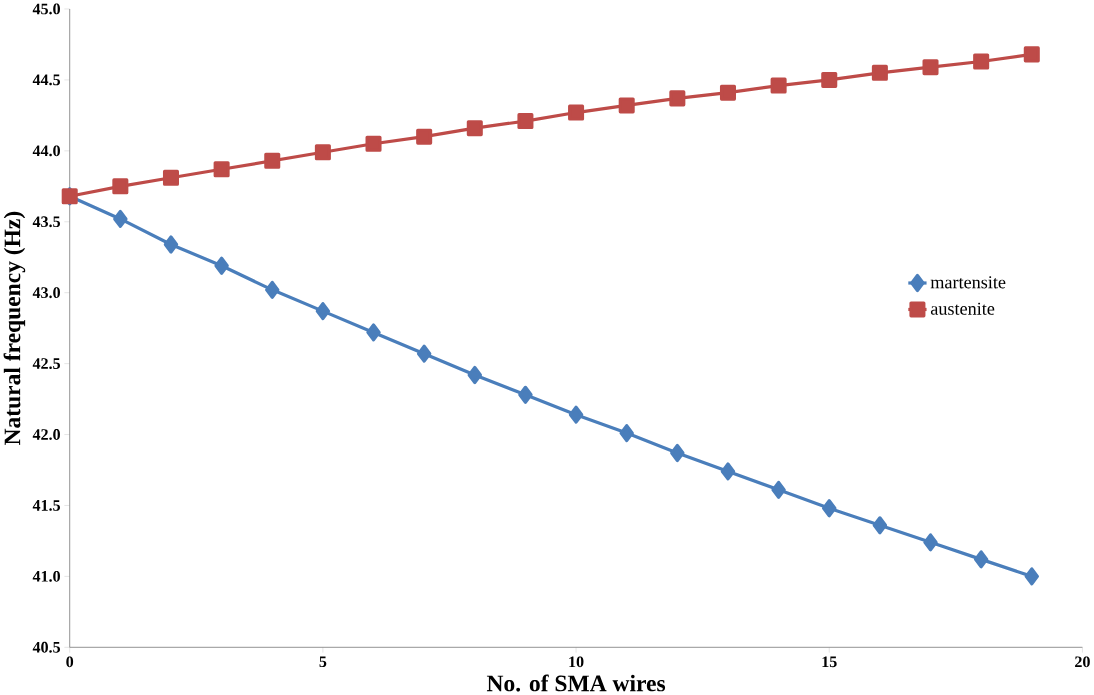 This screenshot has height=695, width=1094. I want to click on x-tick-label: 0, so click(70, 662).